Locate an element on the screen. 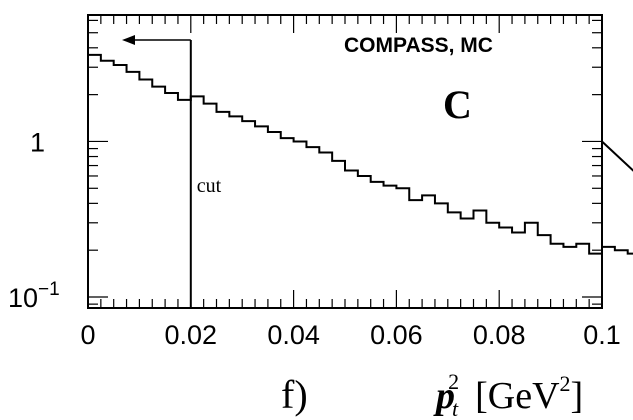 This screenshot has height=420, width=633. cut-marker: cut is located at coordinates (172, 171).